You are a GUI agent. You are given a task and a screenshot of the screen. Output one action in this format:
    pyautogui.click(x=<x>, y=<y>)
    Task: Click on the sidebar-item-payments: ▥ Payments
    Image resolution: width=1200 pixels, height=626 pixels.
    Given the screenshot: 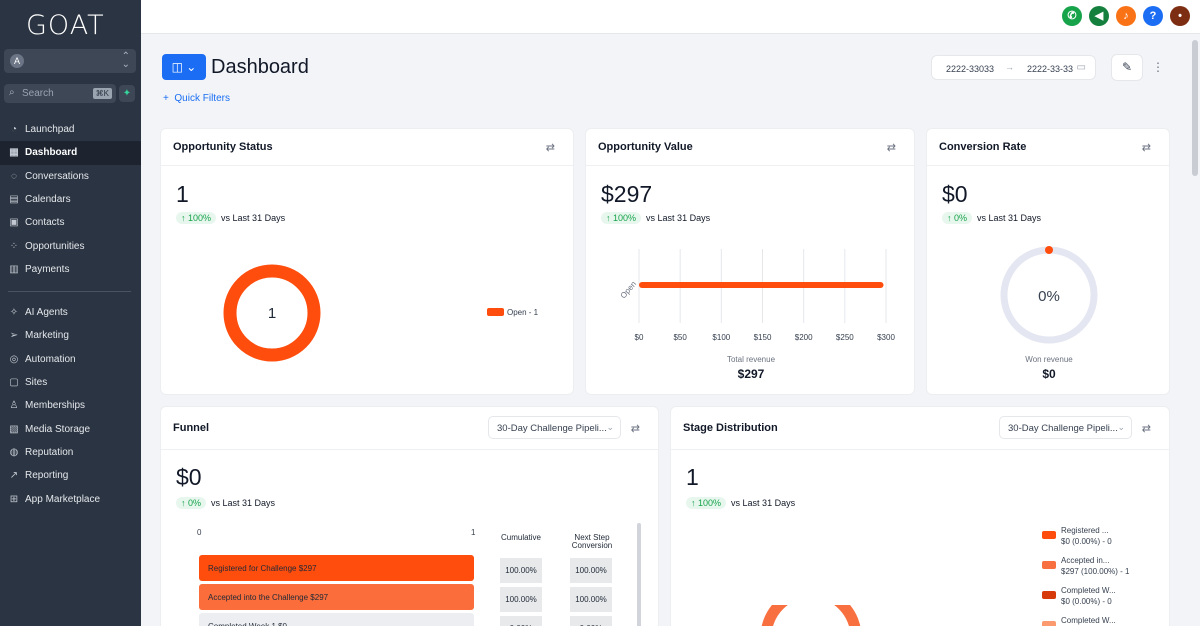 What is the action you would take?
    pyautogui.click(x=70, y=269)
    